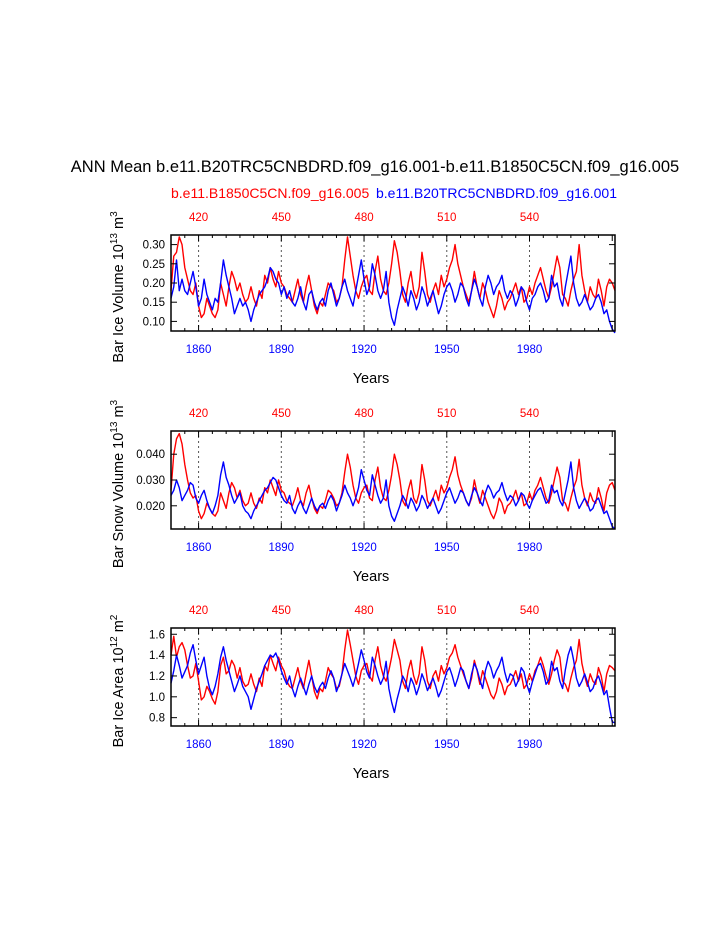 The height and width of the screenshot is (935, 723). I want to click on y-axis-title: Bar Ice Area 1012 m2, so click(118, 680).